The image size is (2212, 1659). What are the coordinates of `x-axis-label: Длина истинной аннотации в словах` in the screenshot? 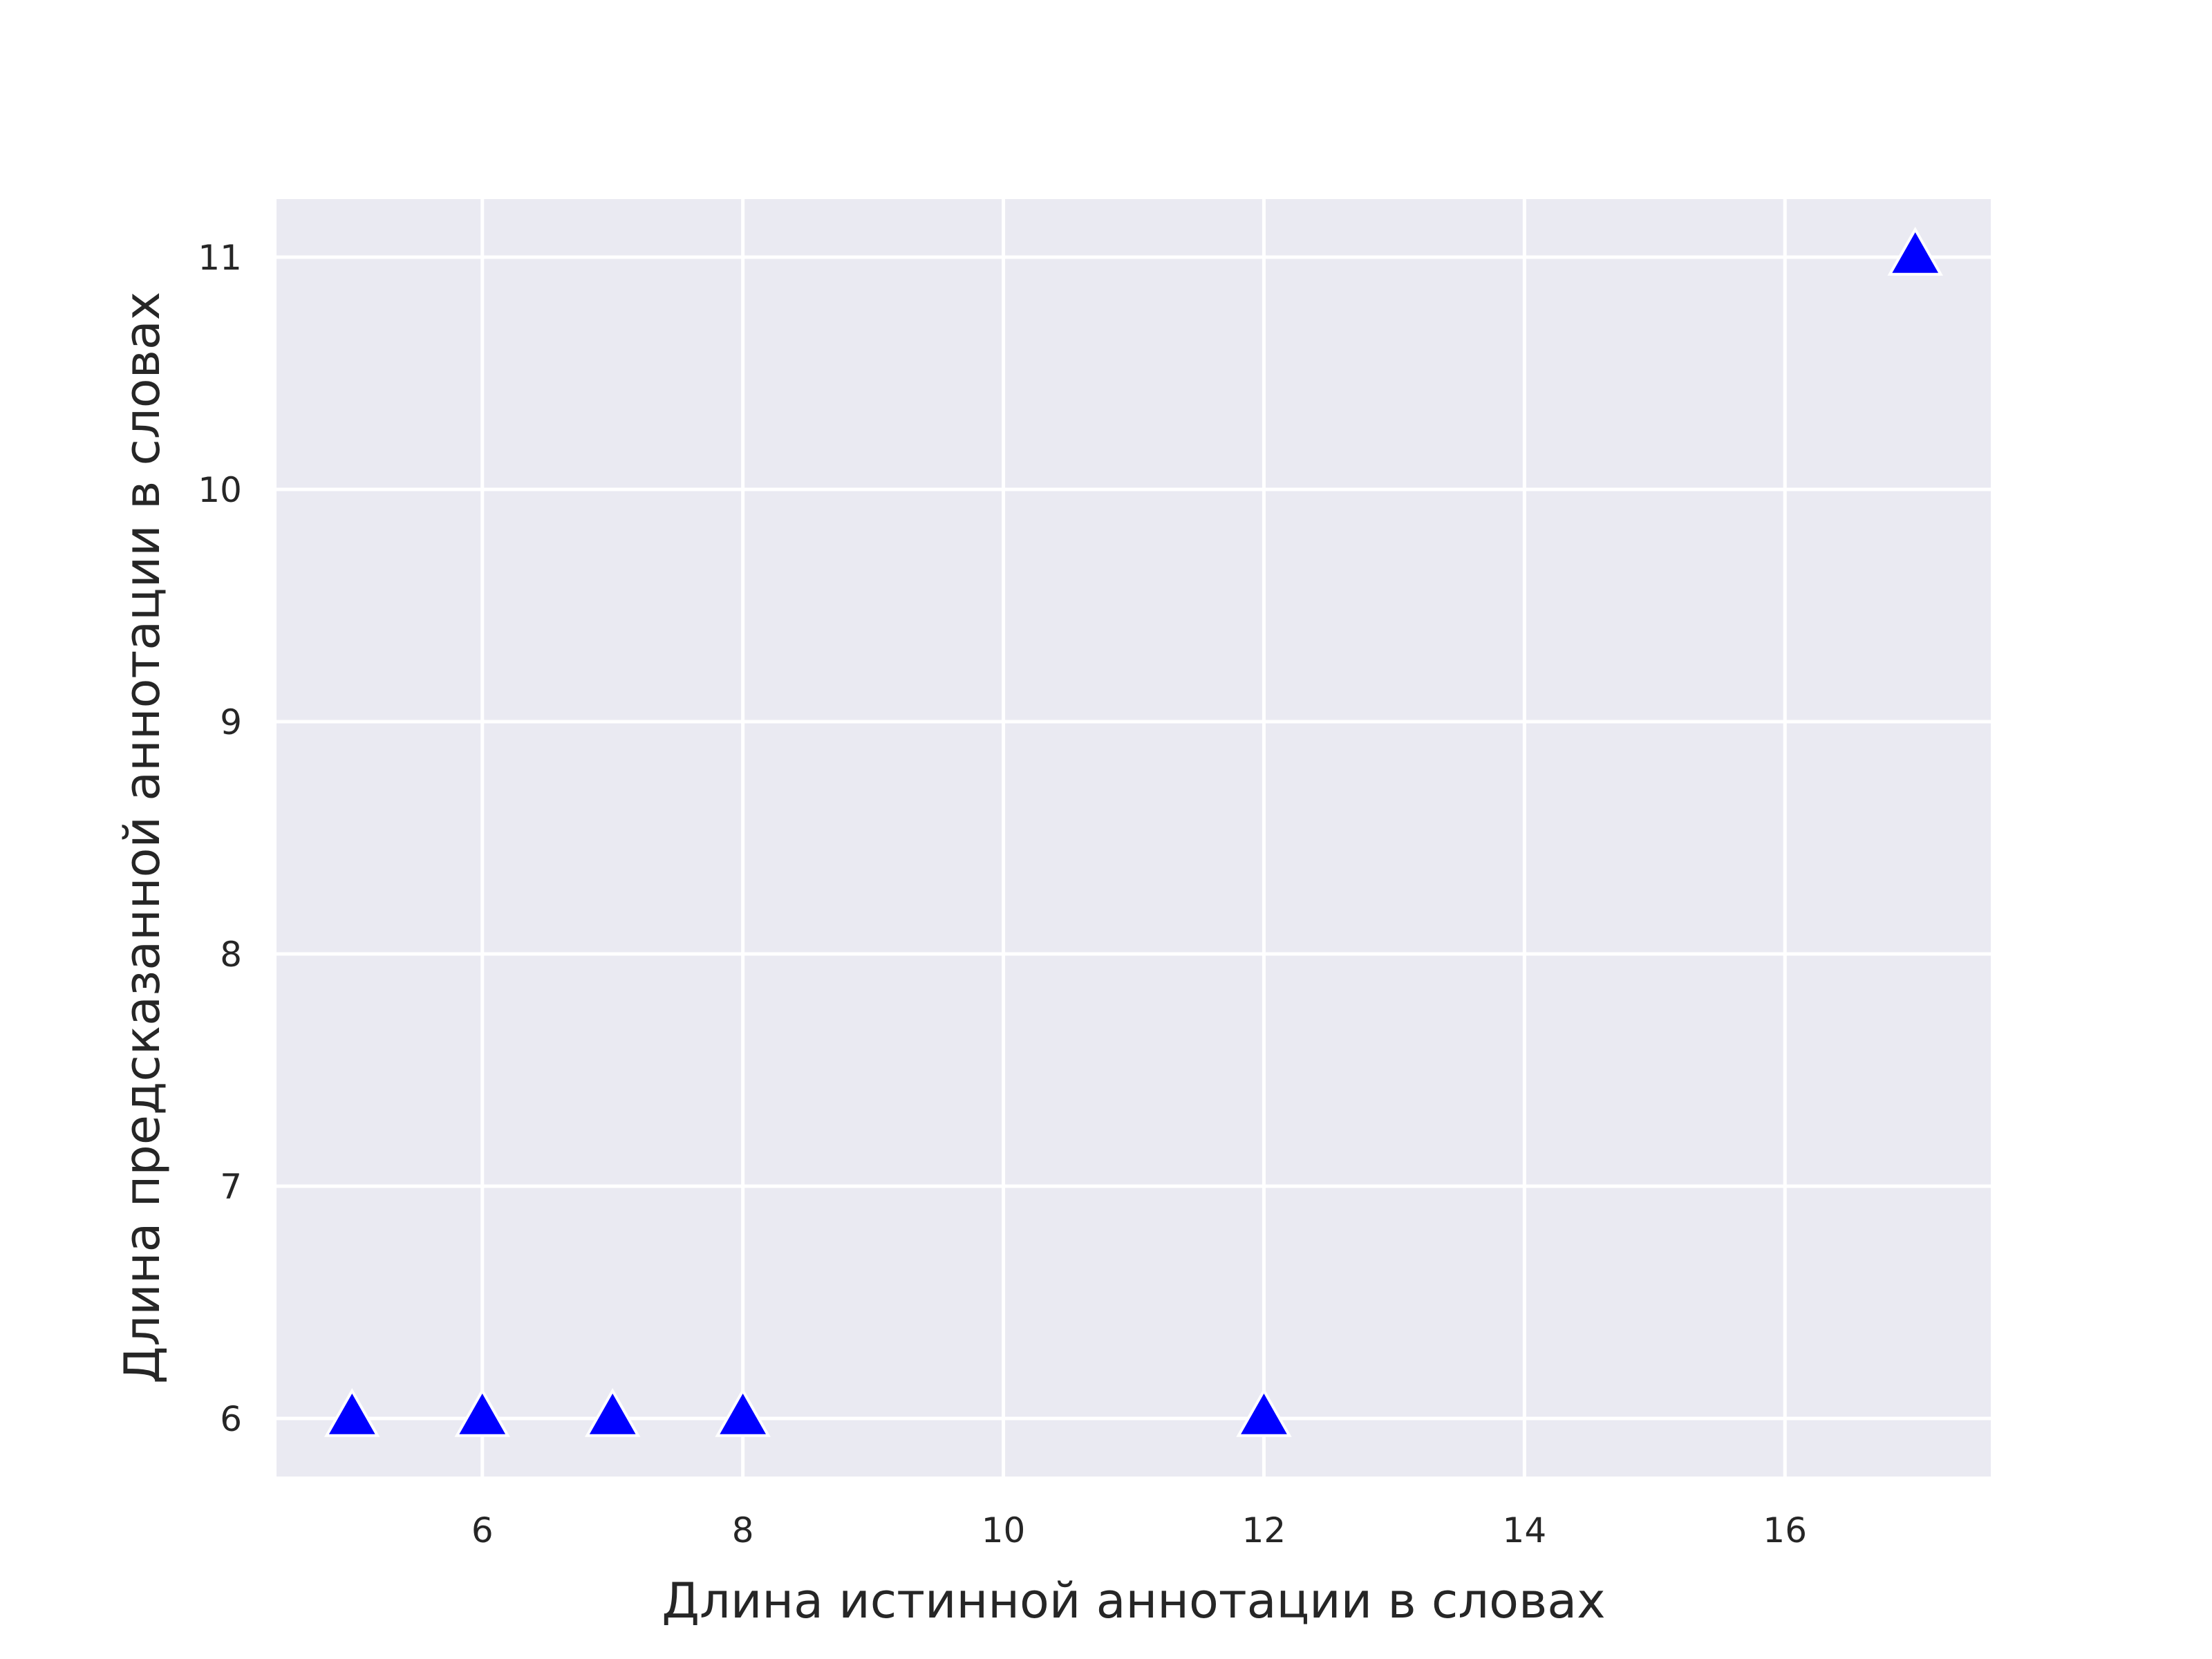 It's located at (1133, 1601).